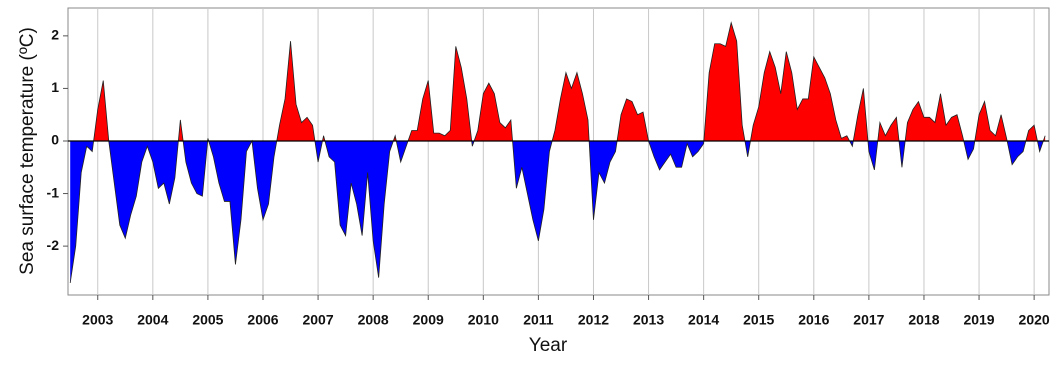 This screenshot has height=365, width=1050. Describe the element at coordinates (262, 320) in the screenshot. I see `x-tick-label: 2006` at that location.